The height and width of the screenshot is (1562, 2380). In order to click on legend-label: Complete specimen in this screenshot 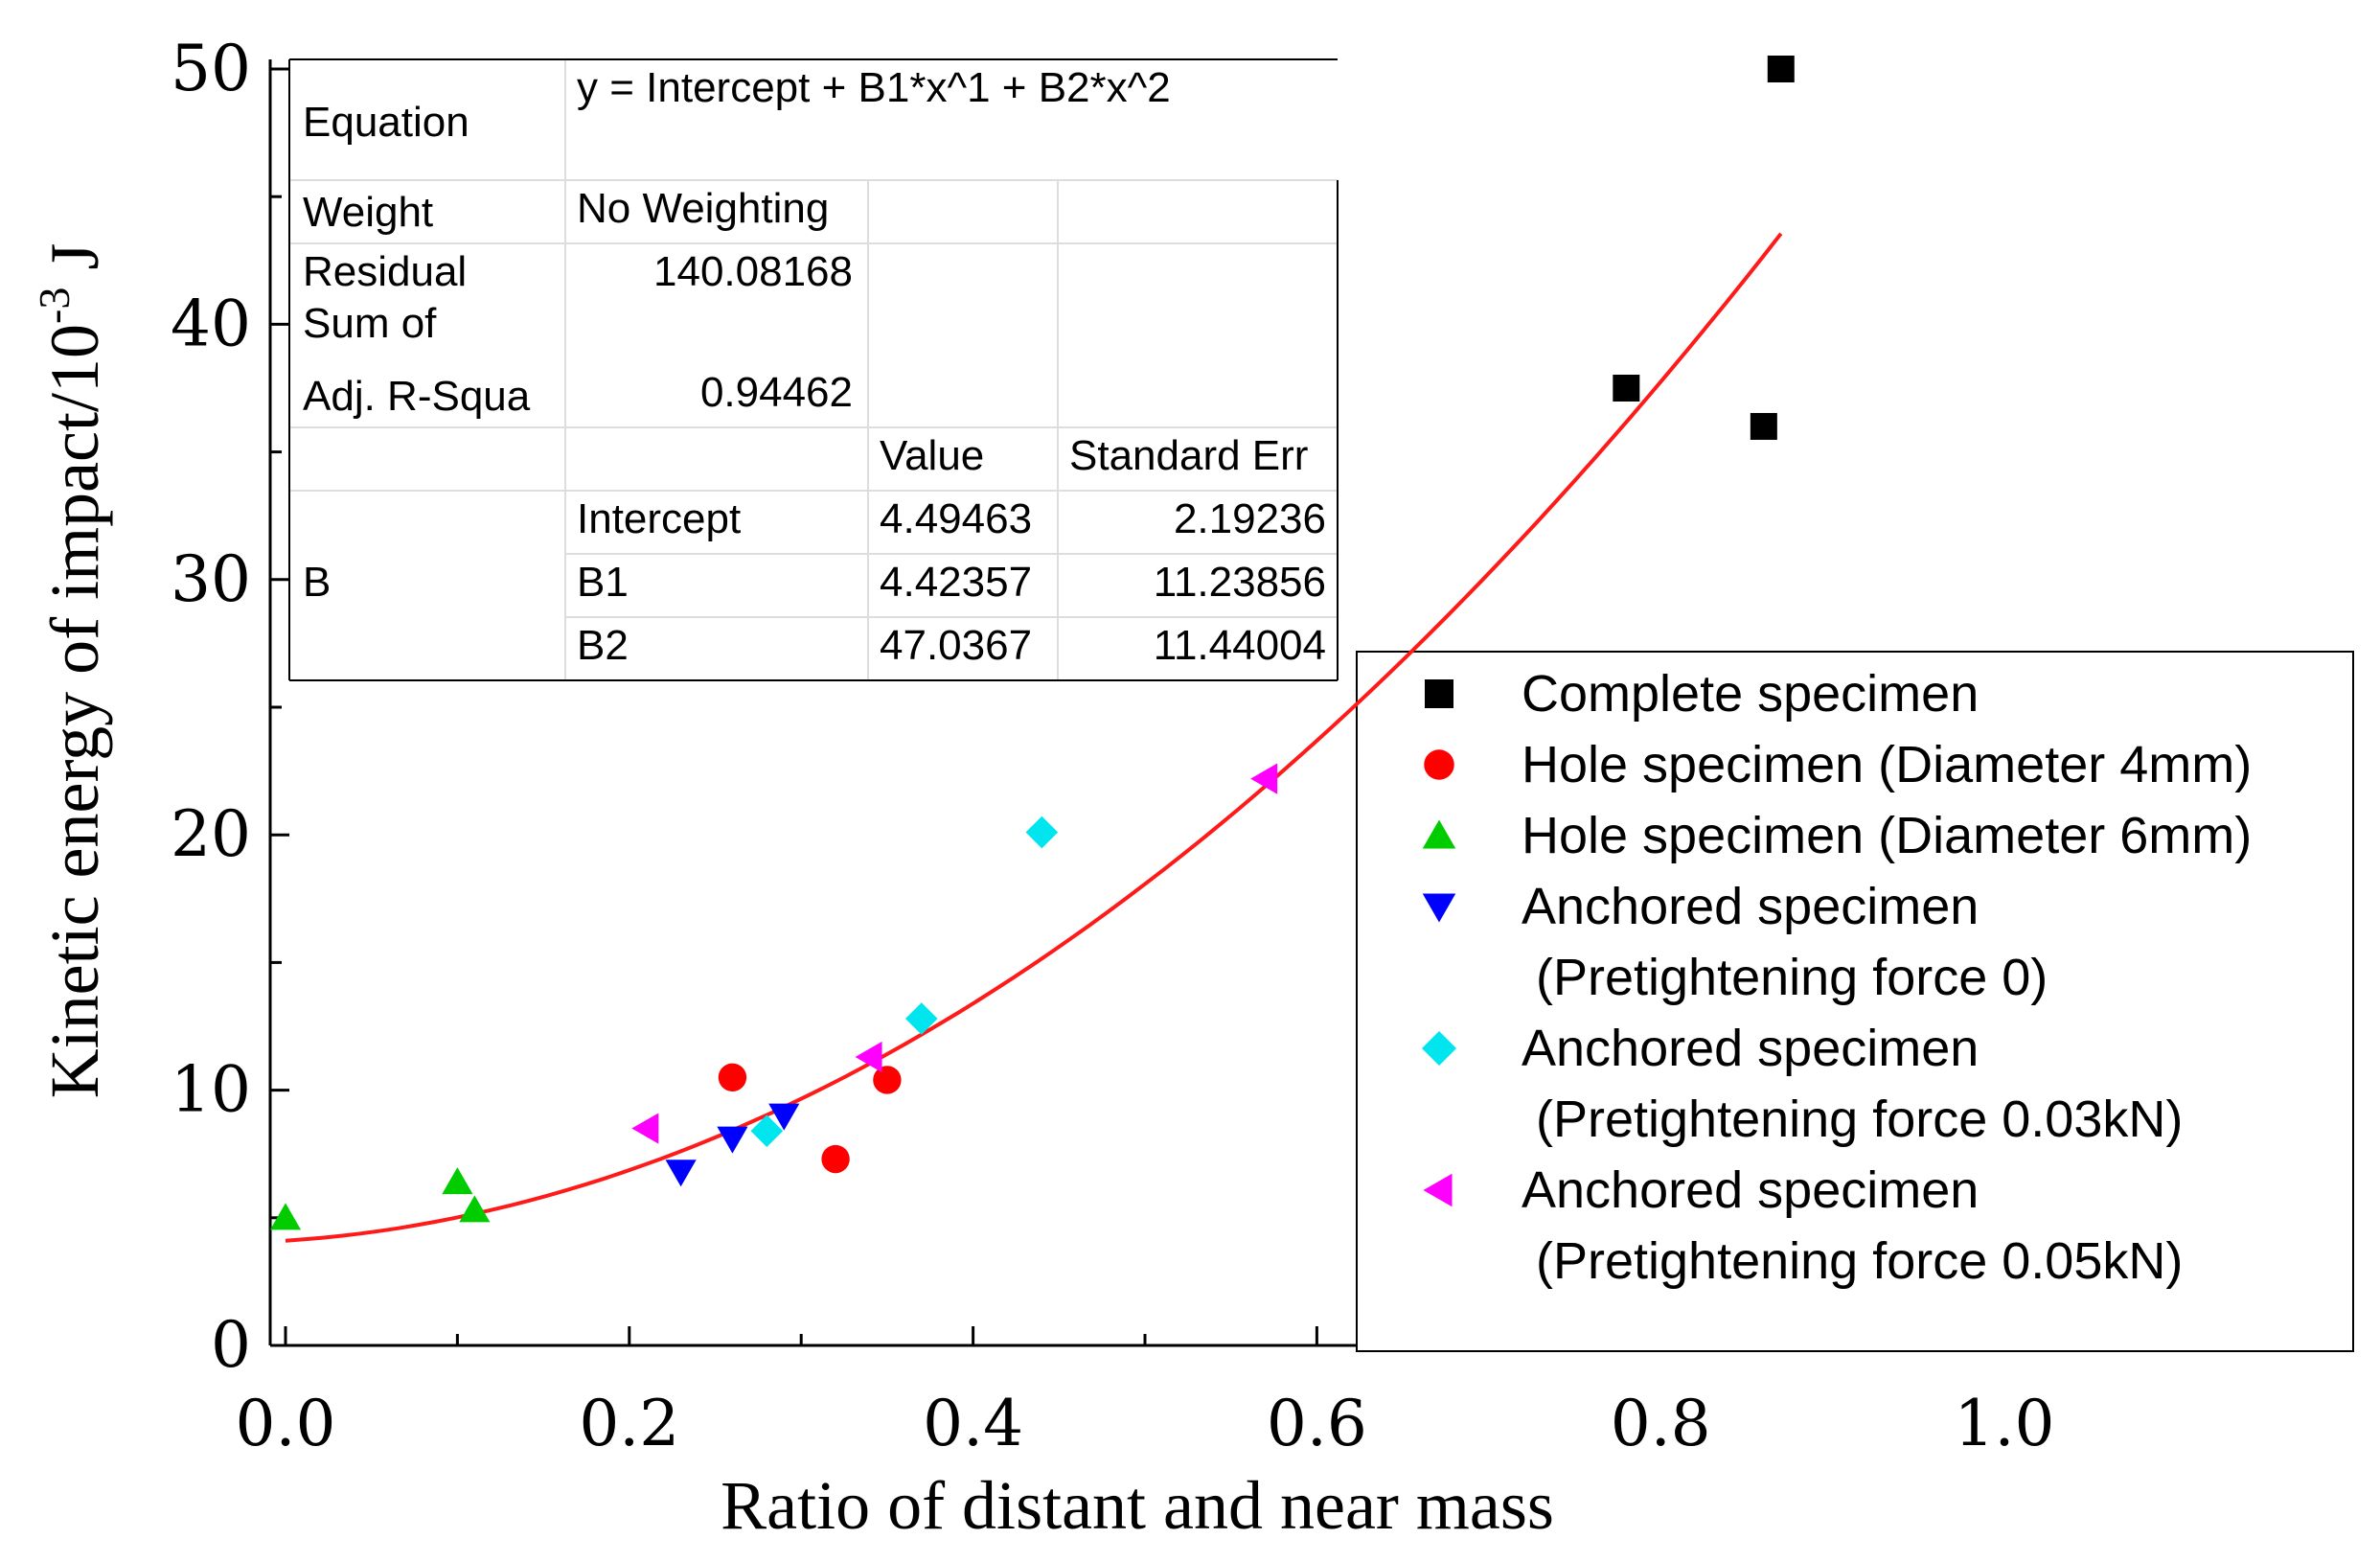, I will do `click(1751, 694)`.